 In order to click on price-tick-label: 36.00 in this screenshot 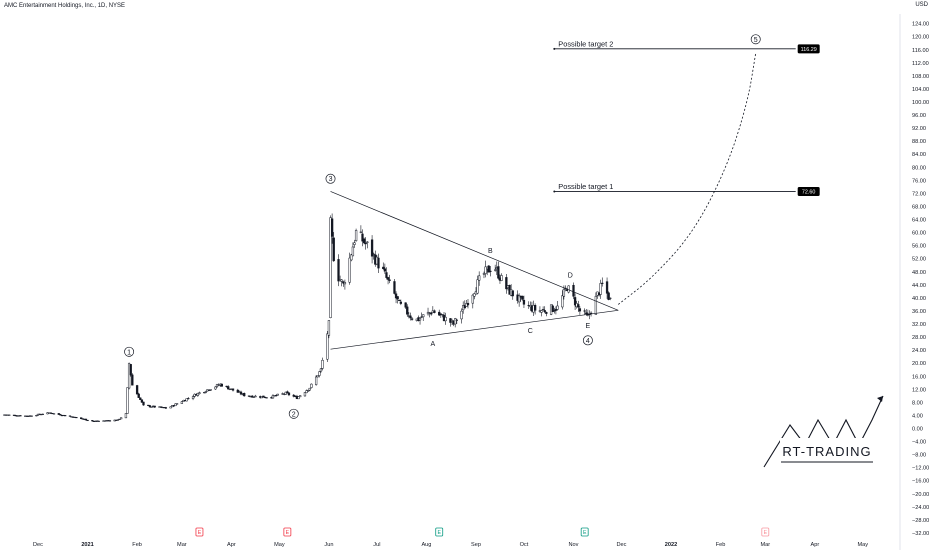, I will do `click(919, 312)`.